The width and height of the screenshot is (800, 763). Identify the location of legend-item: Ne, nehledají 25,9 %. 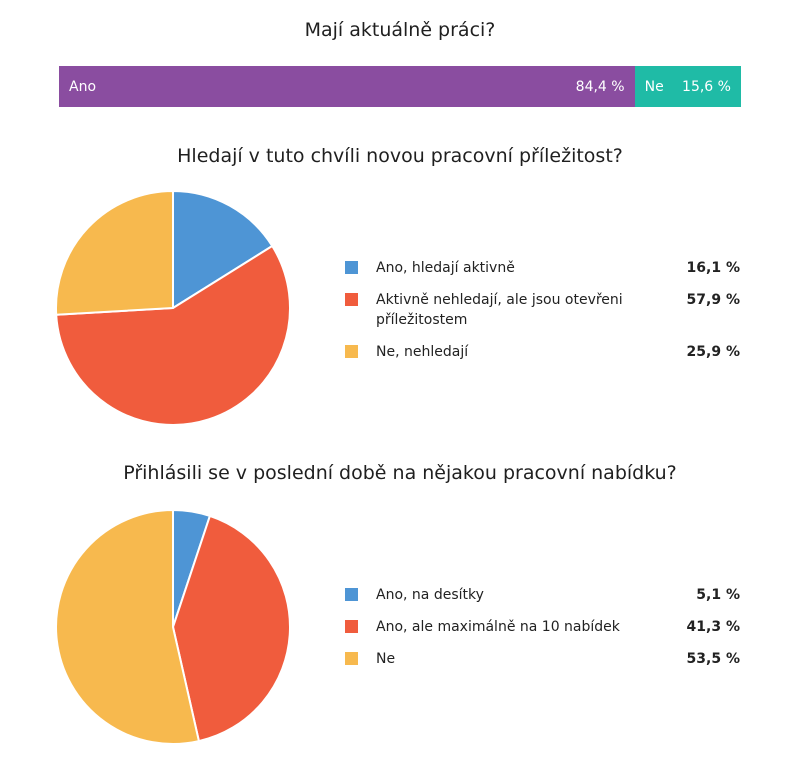
(542, 352).